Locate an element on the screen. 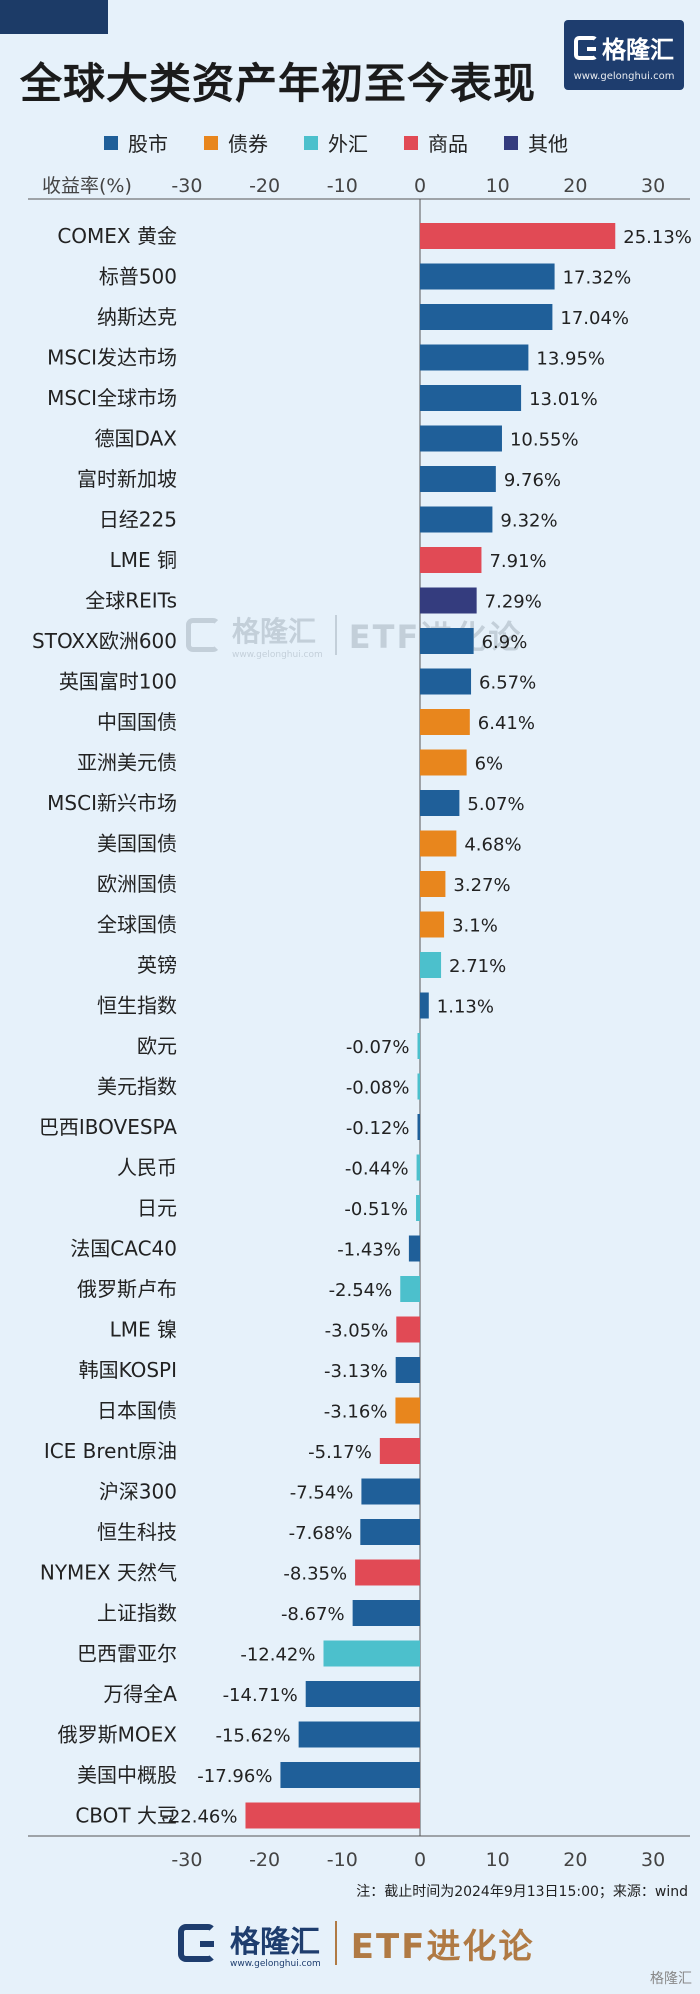 The image size is (700, 1994). logo-url: www.gelonghui.com is located at coordinates (624, 76).